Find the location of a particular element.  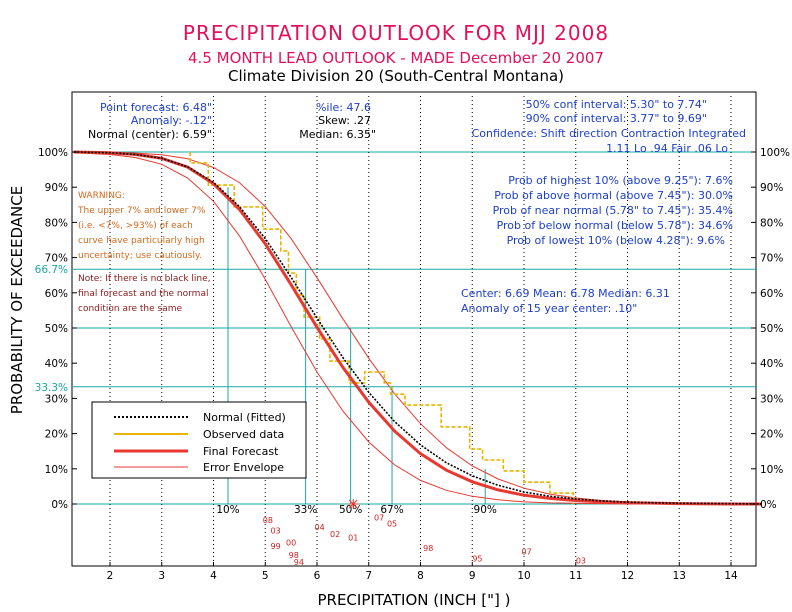

note-line: final forecast and the normal is located at coordinates (143, 294).